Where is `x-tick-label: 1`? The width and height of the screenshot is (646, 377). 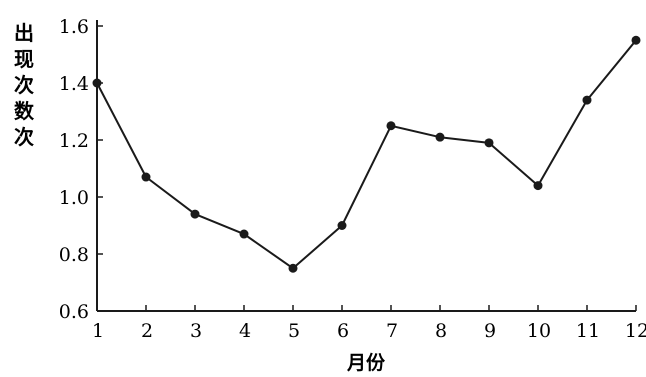 x-tick-label: 1 is located at coordinates (98, 331).